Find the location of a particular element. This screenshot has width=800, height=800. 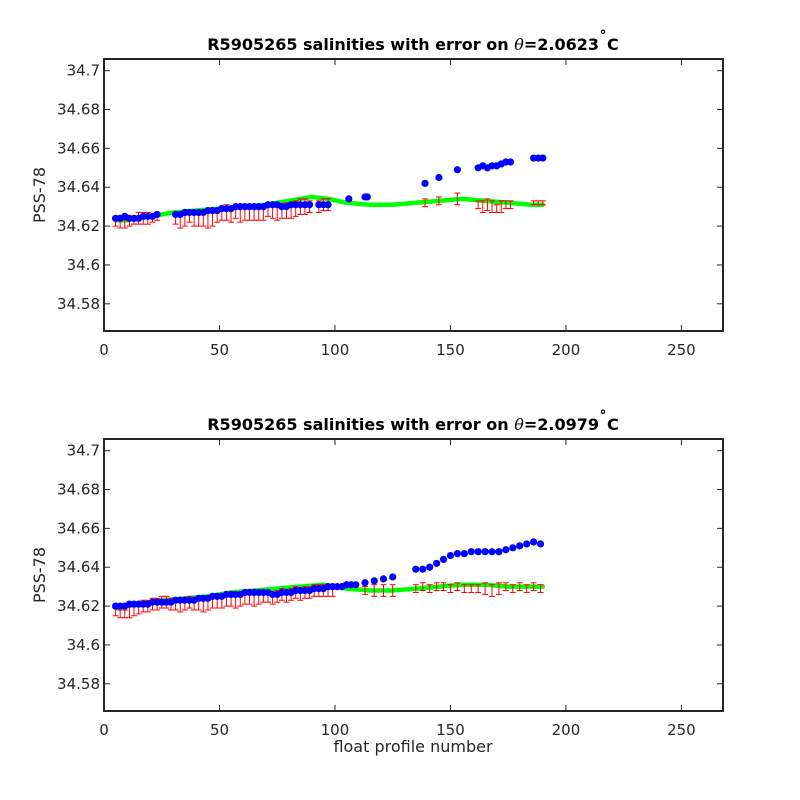

x-tick-label: 200 is located at coordinates (566, 350).